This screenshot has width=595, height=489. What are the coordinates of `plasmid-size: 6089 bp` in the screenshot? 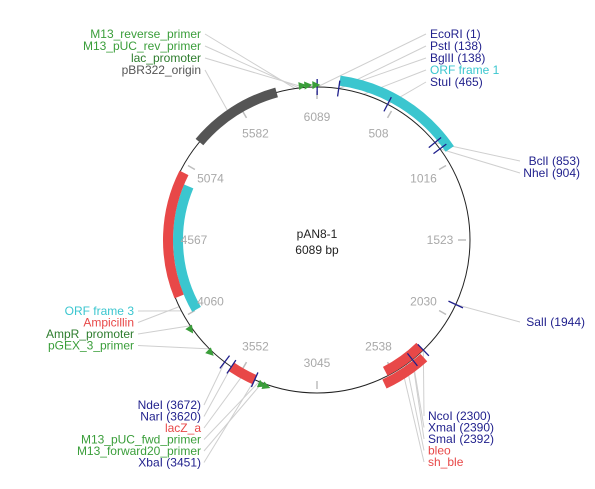 It's located at (317, 250).